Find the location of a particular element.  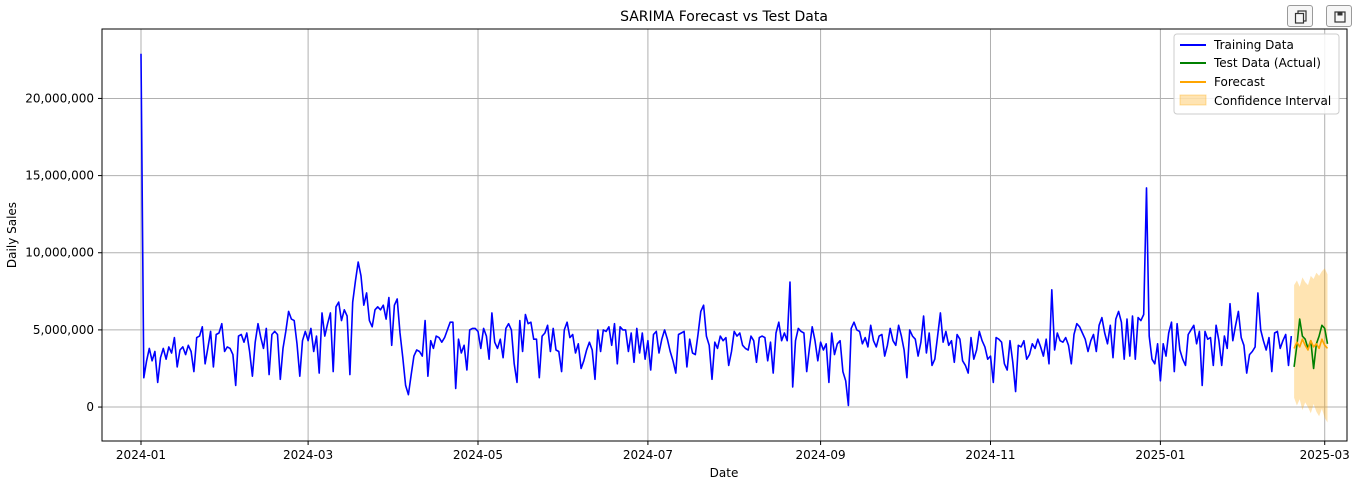

x-tick-label: 2024-07 is located at coordinates (648, 455).